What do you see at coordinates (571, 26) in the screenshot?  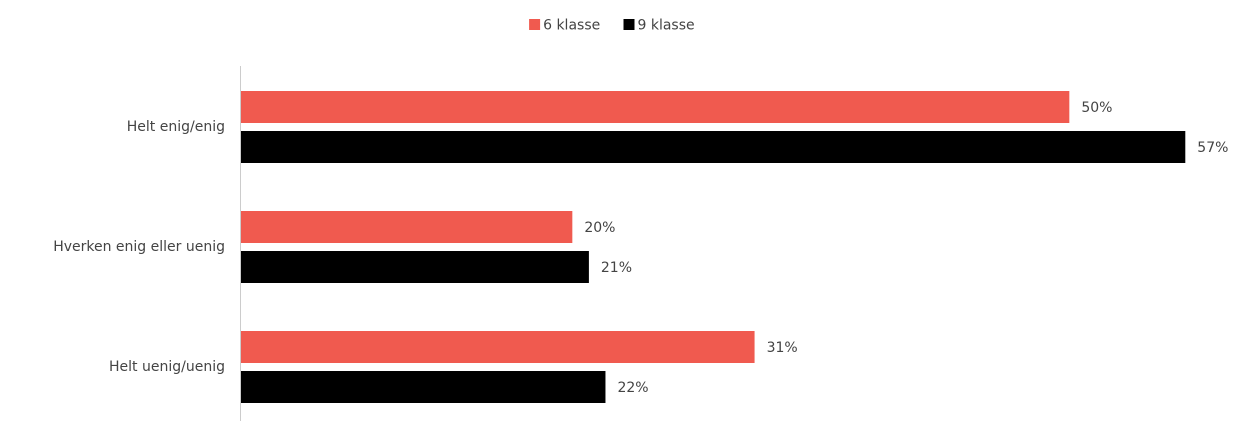 I see `legend-label: 6 klasse` at bounding box center [571, 26].